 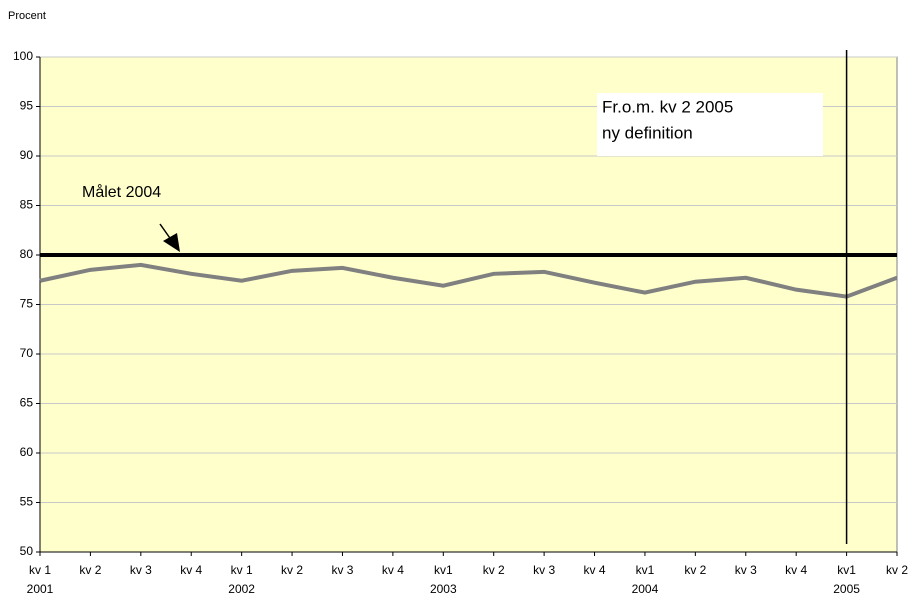 What do you see at coordinates (645, 589) in the screenshot?
I see `year-label: 2004` at bounding box center [645, 589].